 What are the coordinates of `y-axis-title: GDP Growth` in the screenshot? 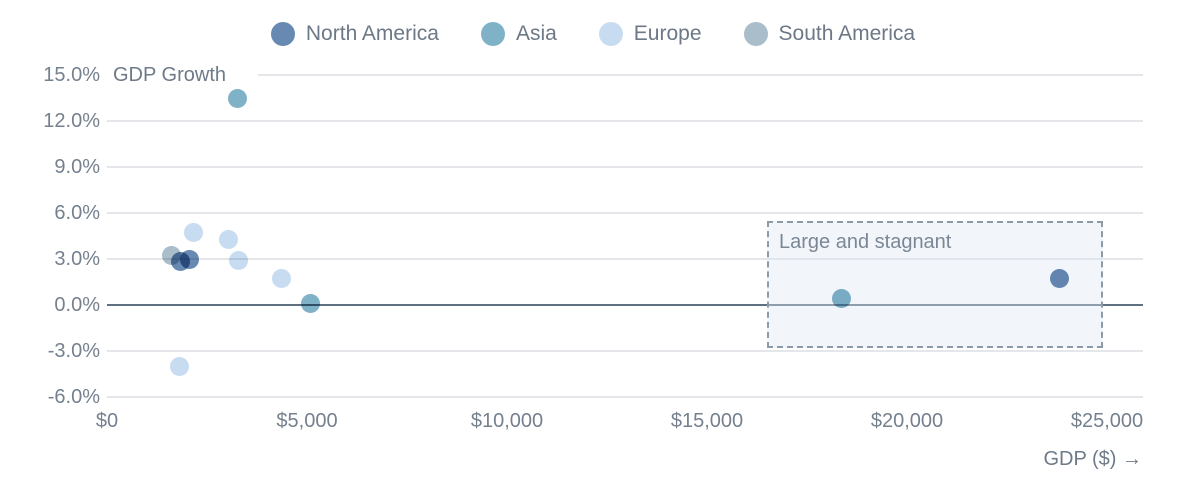 It's located at (169, 75).